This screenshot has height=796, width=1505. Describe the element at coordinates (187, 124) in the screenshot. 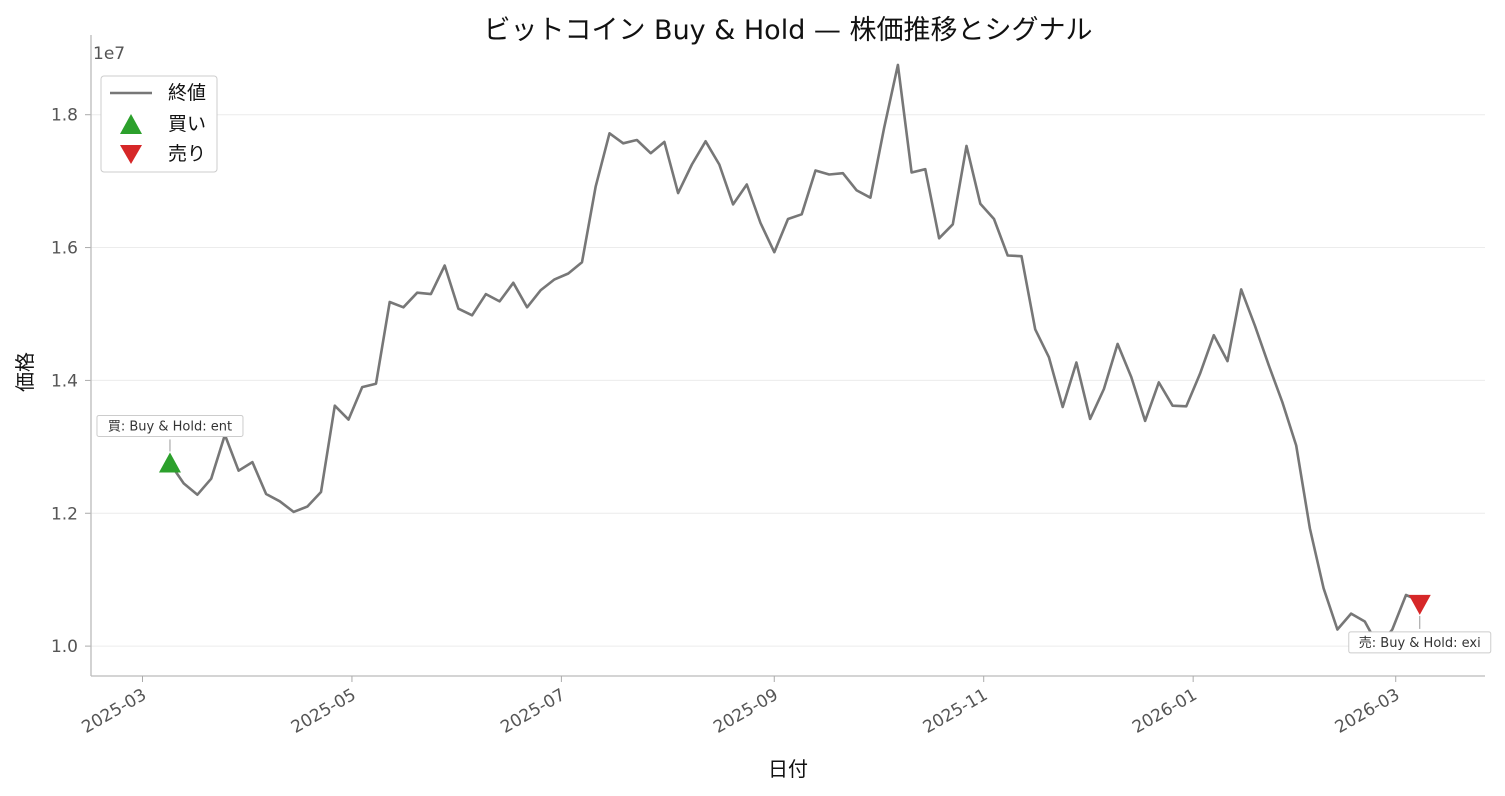

I see `legend-label-buy: 買い` at that location.